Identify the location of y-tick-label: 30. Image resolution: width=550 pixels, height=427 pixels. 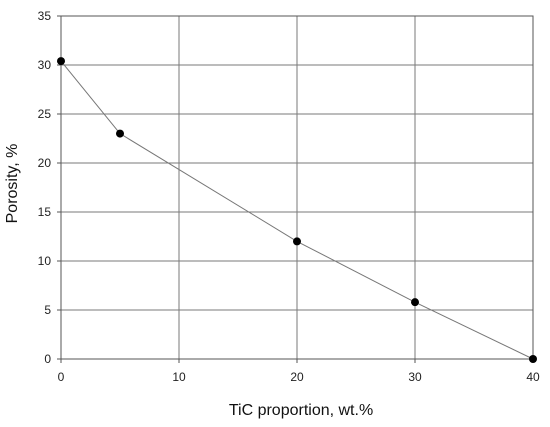
(45, 65).